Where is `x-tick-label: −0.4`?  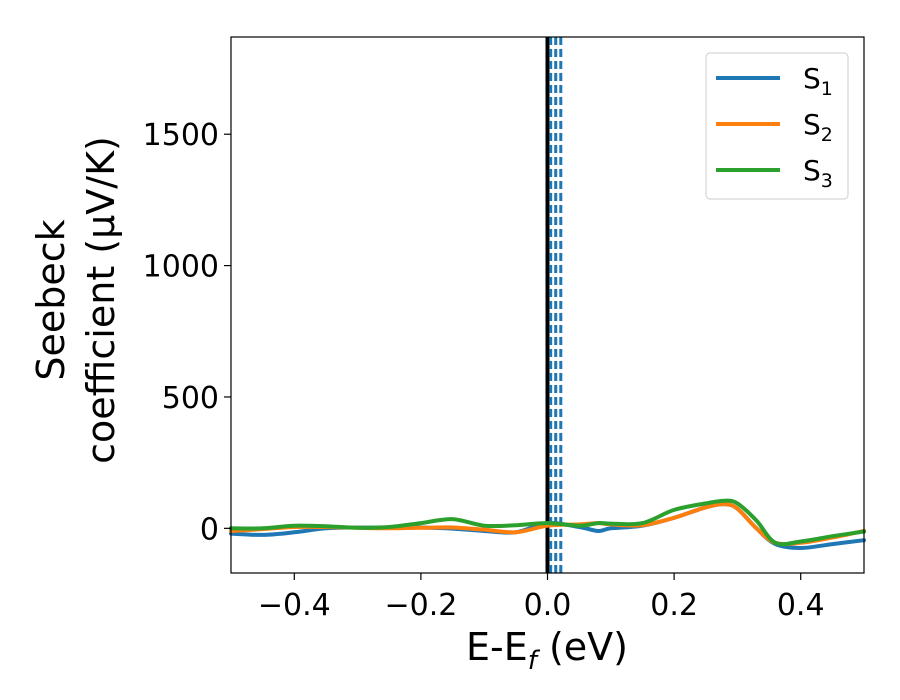
x-tick-label: −0.4 is located at coordinates (294, 605).